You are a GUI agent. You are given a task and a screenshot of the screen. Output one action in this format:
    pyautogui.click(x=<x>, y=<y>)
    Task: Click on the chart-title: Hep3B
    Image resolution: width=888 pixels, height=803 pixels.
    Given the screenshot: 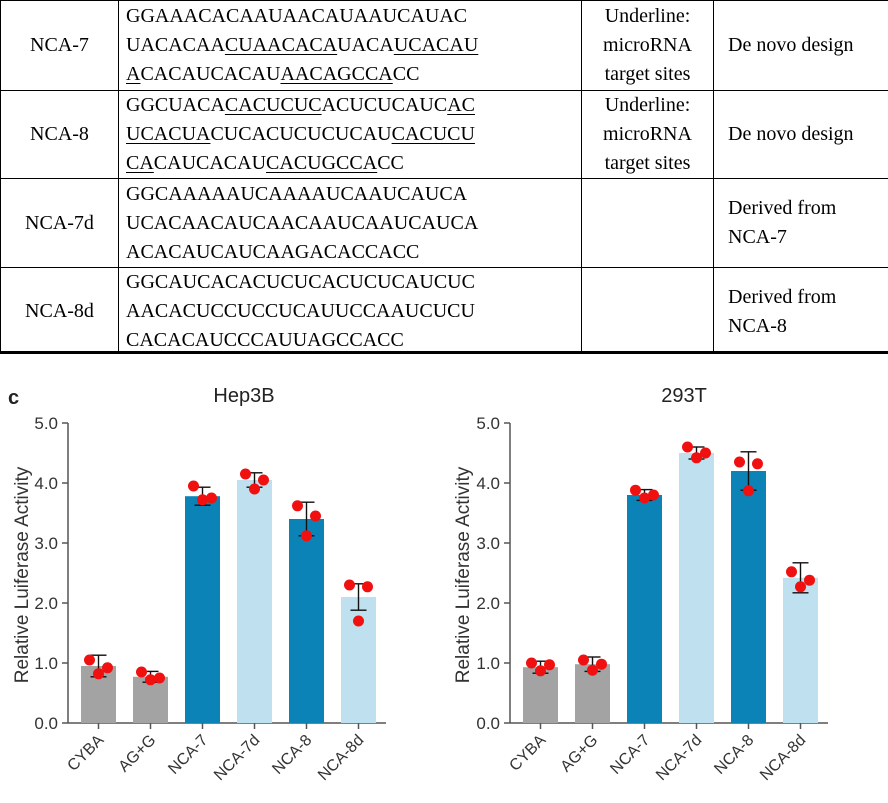 What is the action you would take?
    pyautogui.click(x=243, y=396)
    